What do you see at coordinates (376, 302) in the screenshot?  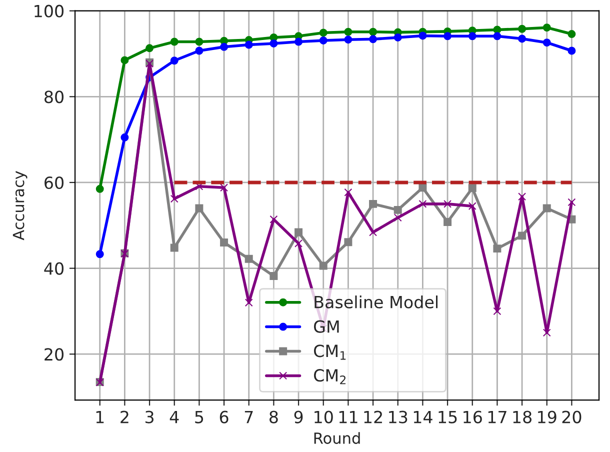 I see `legend-label: Baseline Model` at bounding box center [376, 302].